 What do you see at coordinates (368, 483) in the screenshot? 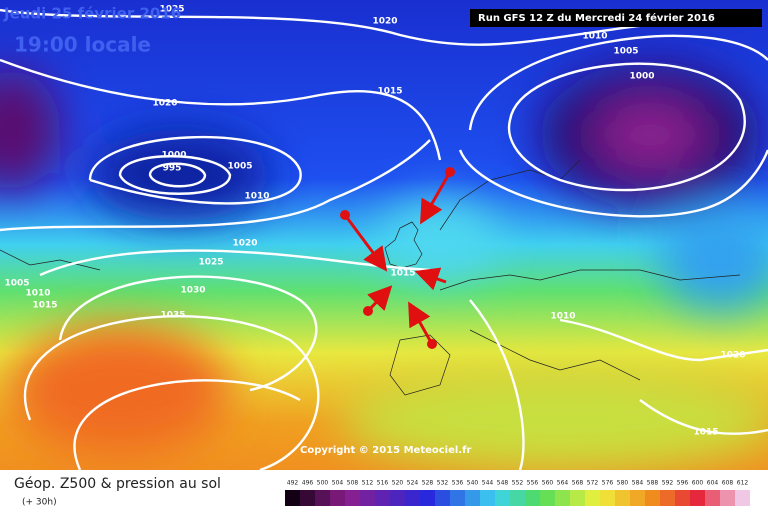
I see `scale-label: 512` at bounding box center [368, 483].